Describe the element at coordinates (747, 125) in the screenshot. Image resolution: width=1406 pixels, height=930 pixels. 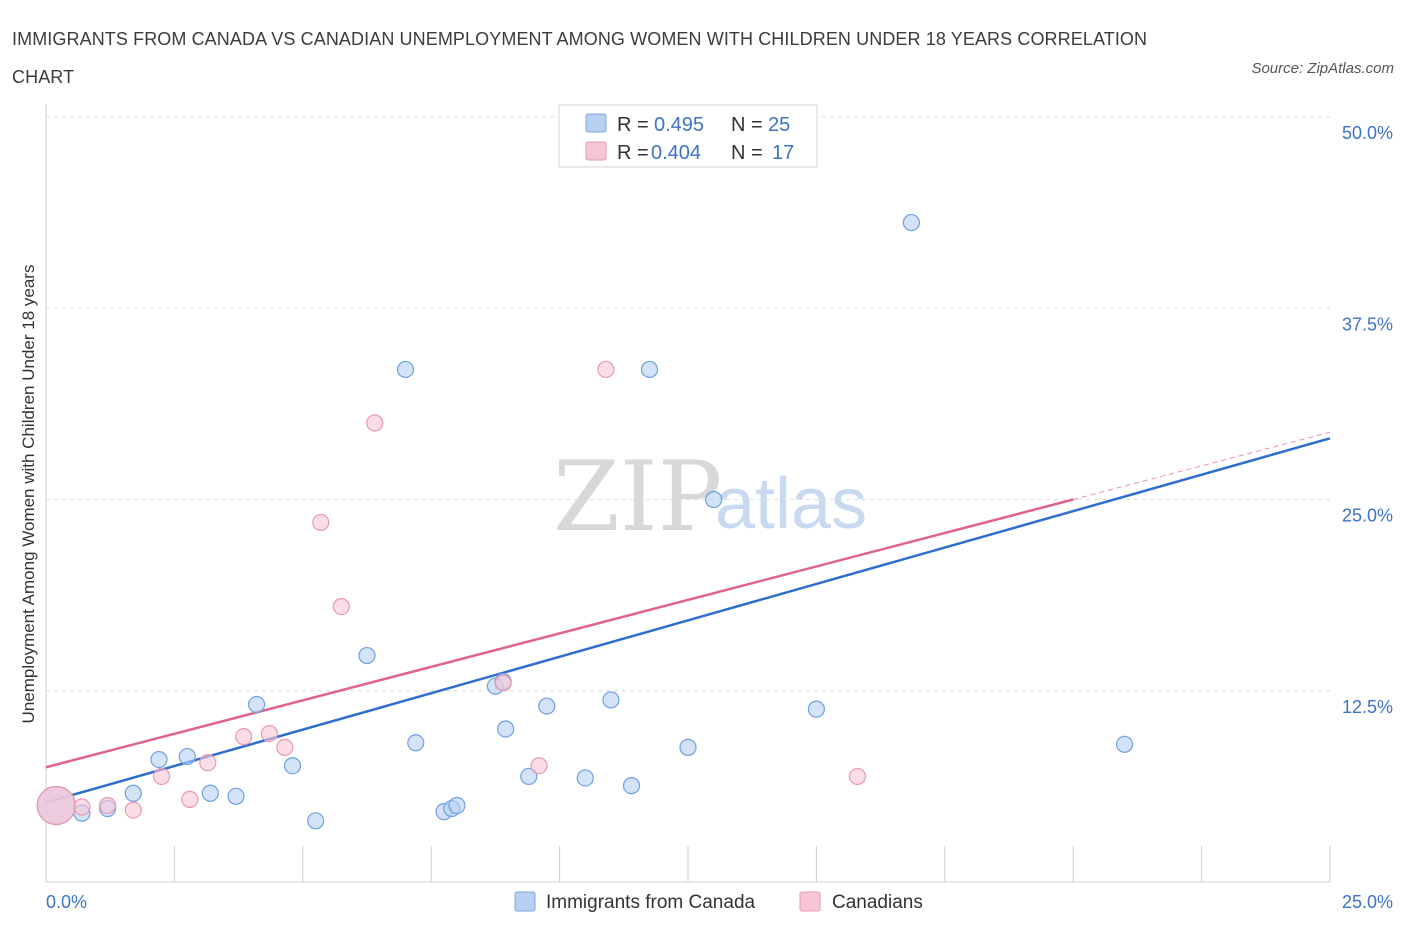
I see `legend-n-label-1: N =` at that location.